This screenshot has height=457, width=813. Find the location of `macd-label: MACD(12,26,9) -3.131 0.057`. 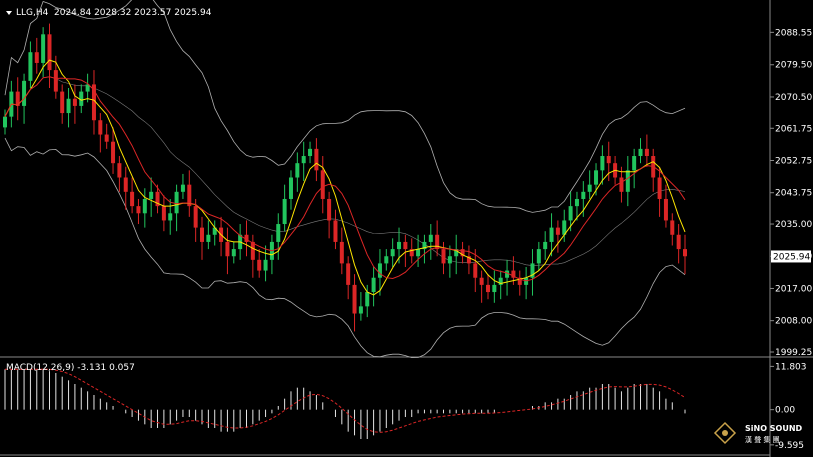

macd-label: MACD(12,26,9) -3.131 0.057 is located at coordinates (70, 368).